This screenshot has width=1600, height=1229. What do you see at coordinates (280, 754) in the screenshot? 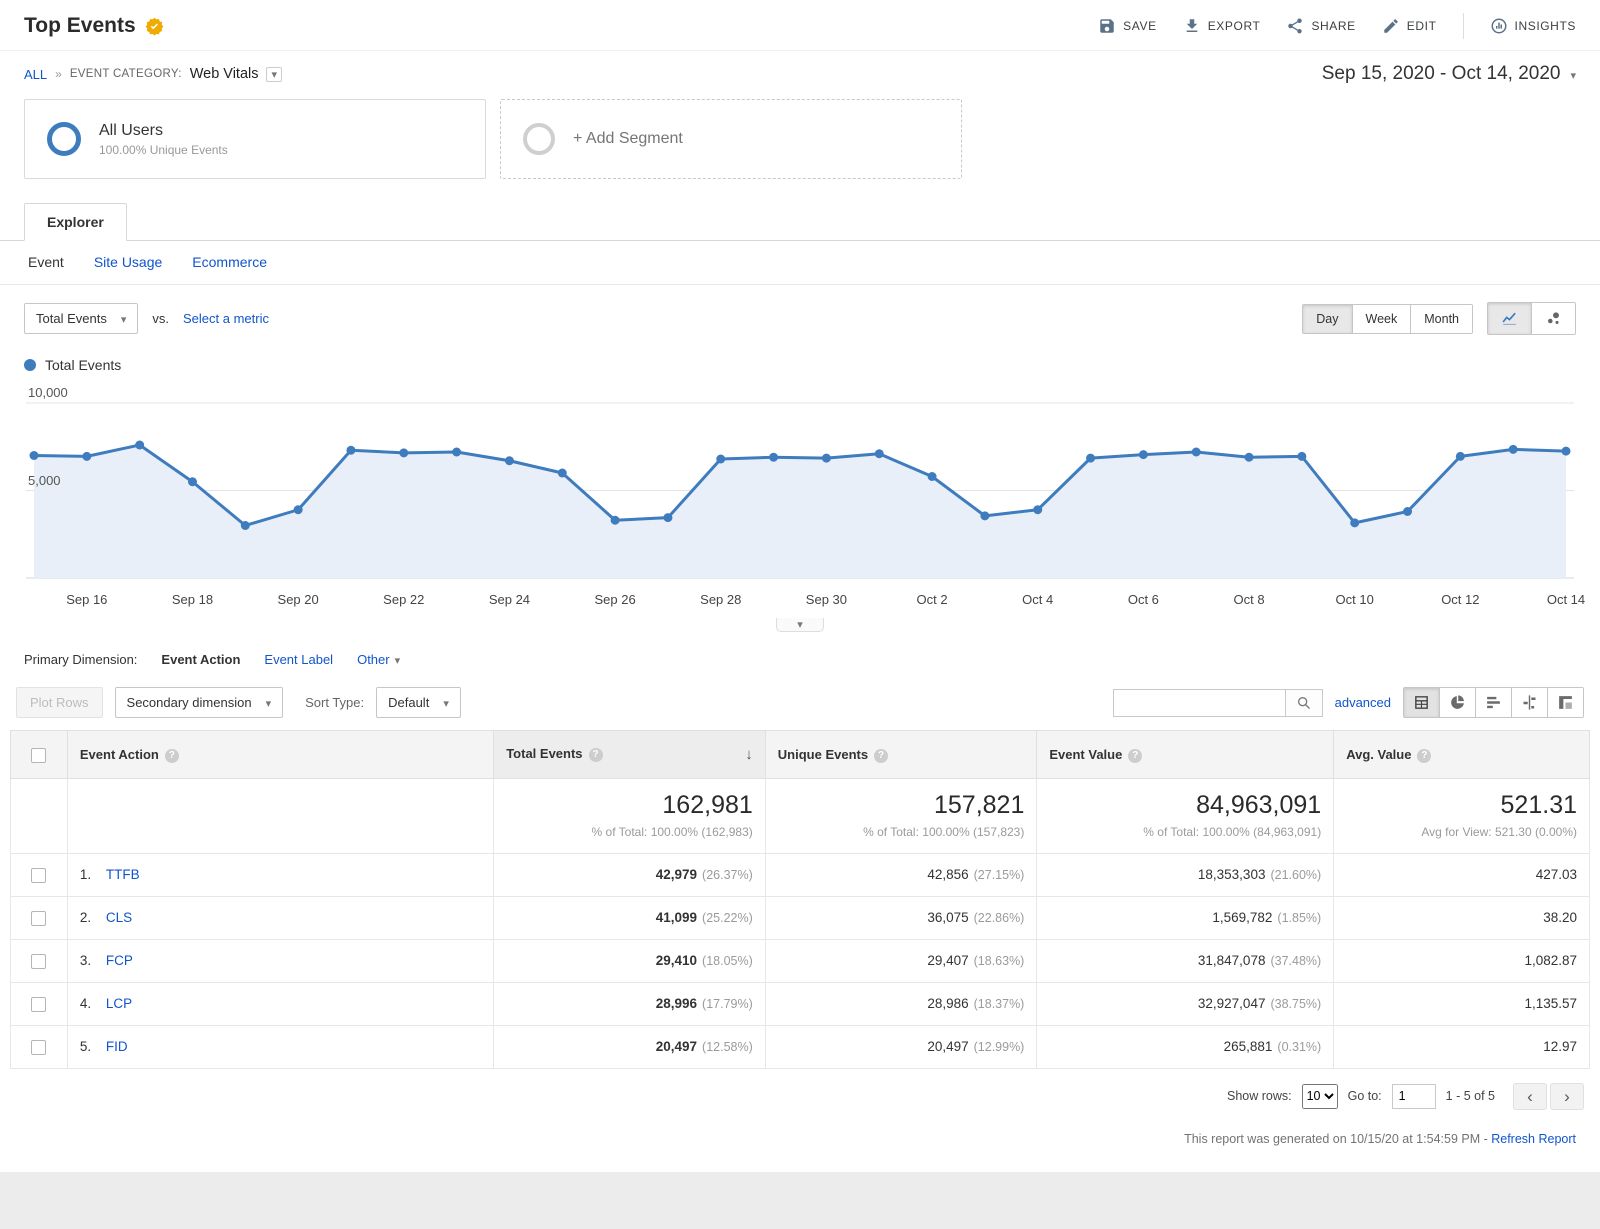
I see `column-header-event-action: Event Action` at bounding box center [280, 754].